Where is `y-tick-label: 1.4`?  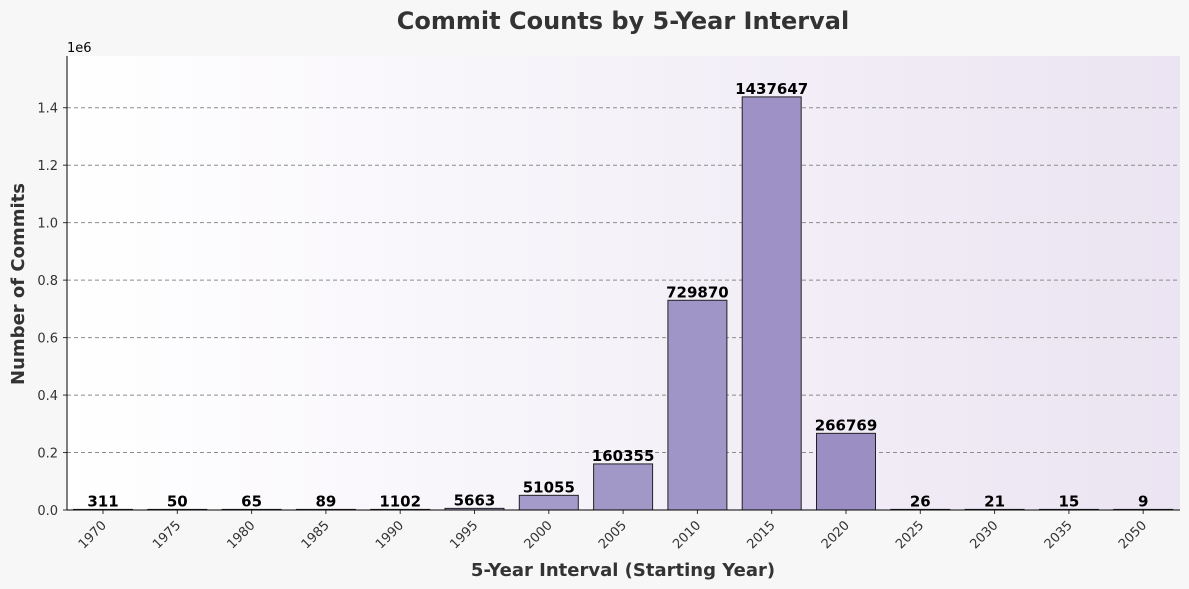 y-tick-label: 1.4 is located at coordinates (47, 109).